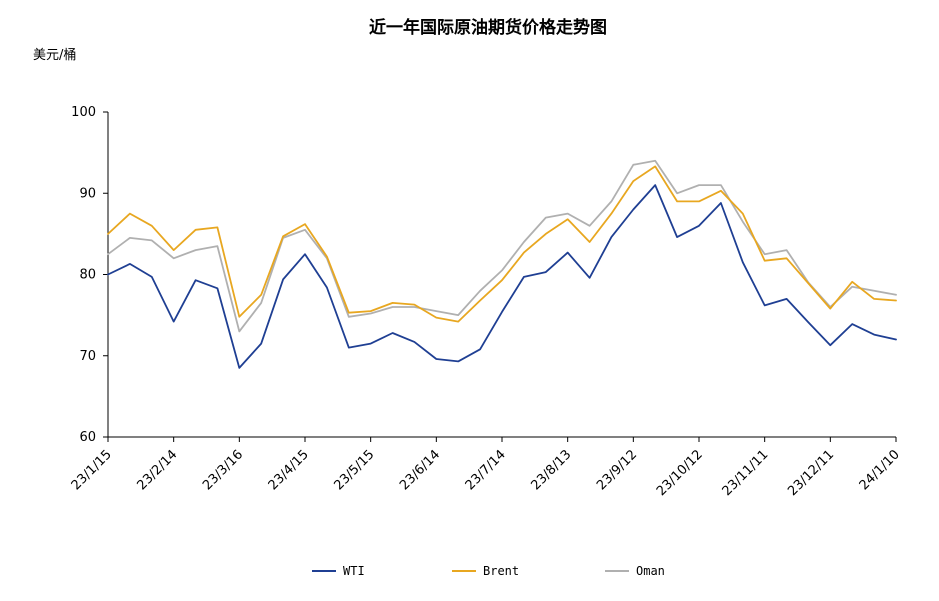 This screenshot has height=601, width=939. I want to click on y-tick-label: 90, so click(87, 193).